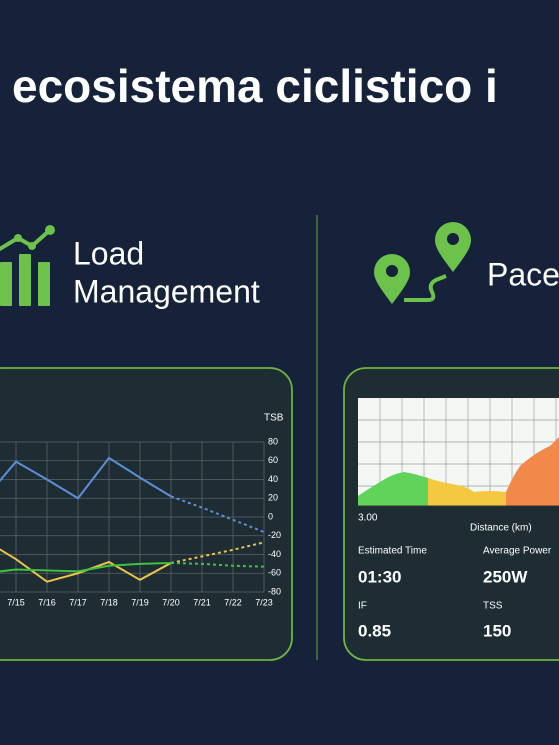  What do you see at coordinates (47, 602) in the screenshot?
I see `x-tick-label: 7/16` at bounding box center [47, 602].